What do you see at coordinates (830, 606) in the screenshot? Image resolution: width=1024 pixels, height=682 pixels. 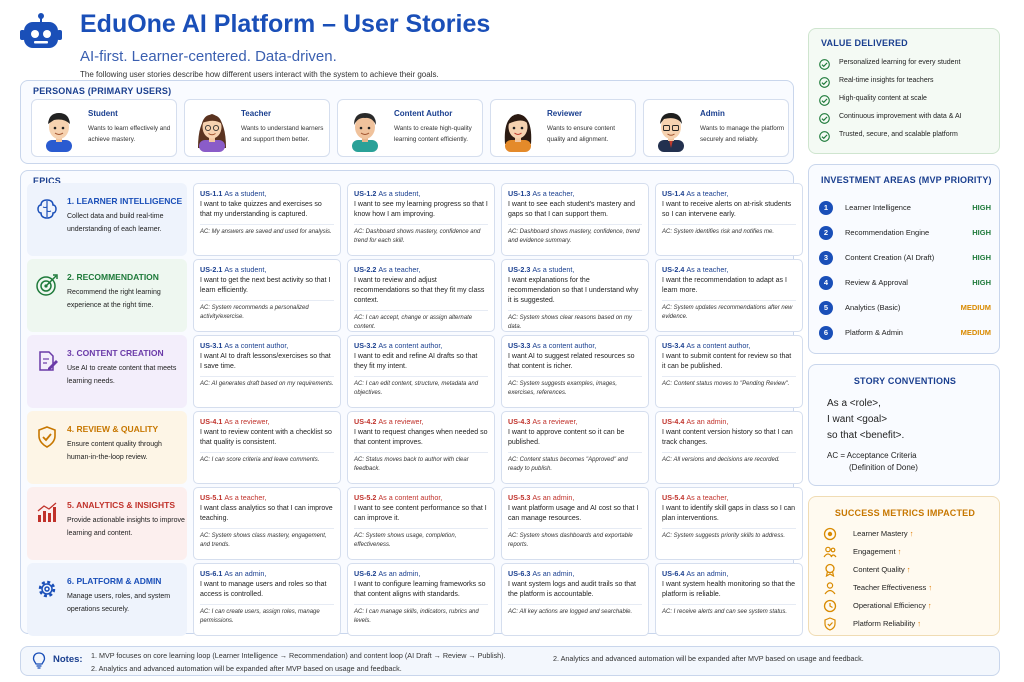 I see `clock-icon` at bounding box center [830, 606].